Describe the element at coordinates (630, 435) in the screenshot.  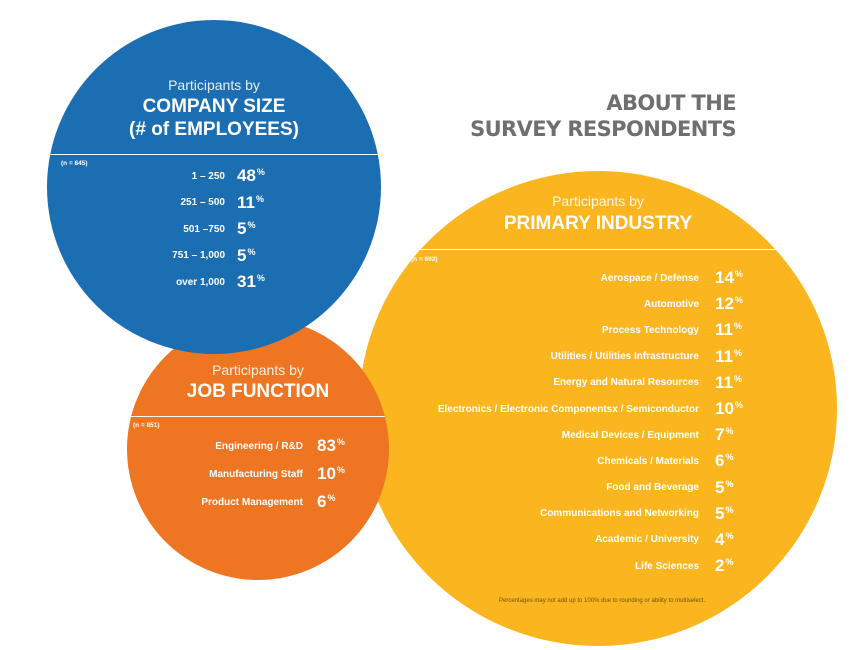
I see `industry-category-label: Medical Devices / Equipment` at that location.